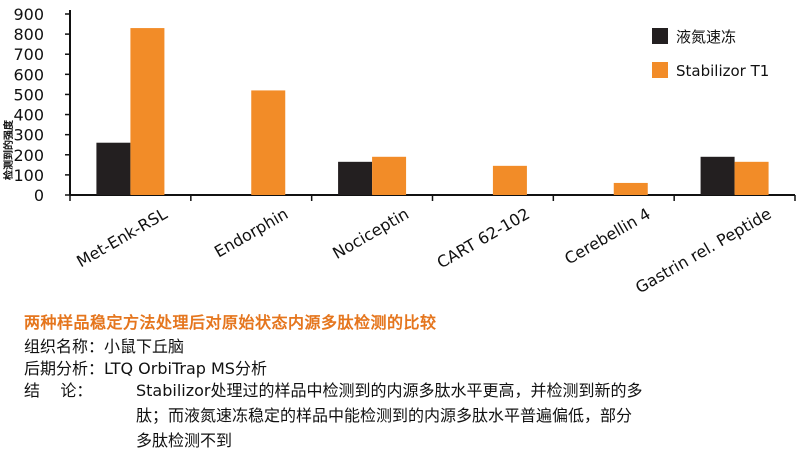  What do you see at coordinates (607, 236) in the screenshot?
I see `category-label: Cerebellin 4` at bounding box center [607, 236].